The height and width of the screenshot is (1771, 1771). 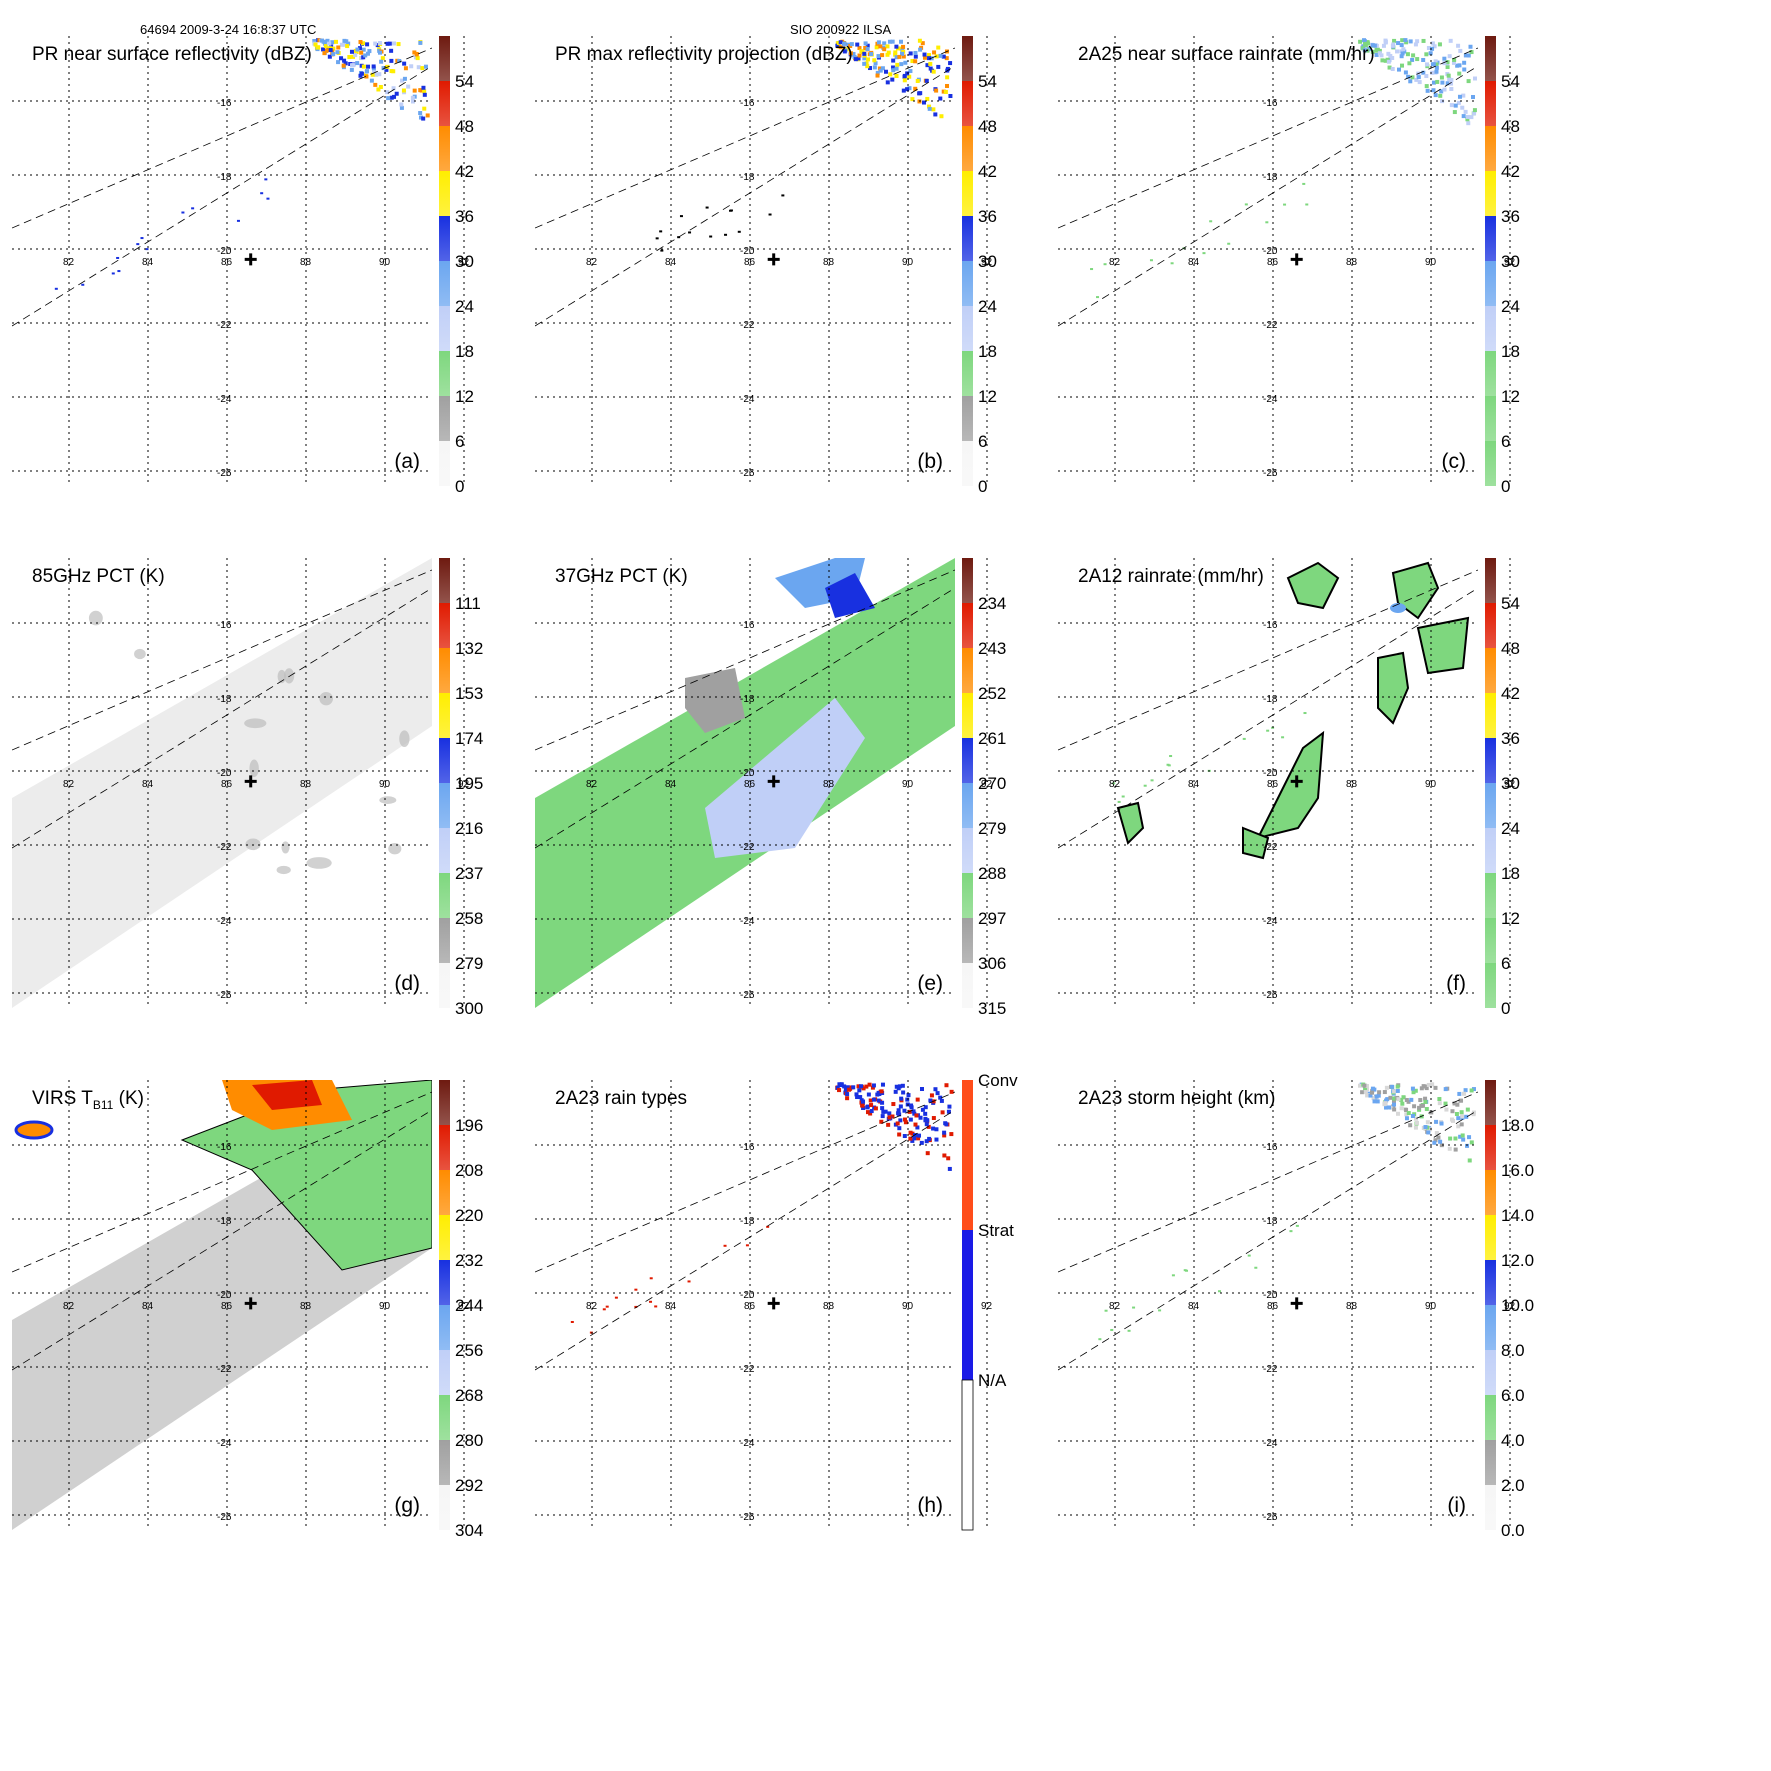 I want to click on lon-label: 90, so click(x=385, y=1306).